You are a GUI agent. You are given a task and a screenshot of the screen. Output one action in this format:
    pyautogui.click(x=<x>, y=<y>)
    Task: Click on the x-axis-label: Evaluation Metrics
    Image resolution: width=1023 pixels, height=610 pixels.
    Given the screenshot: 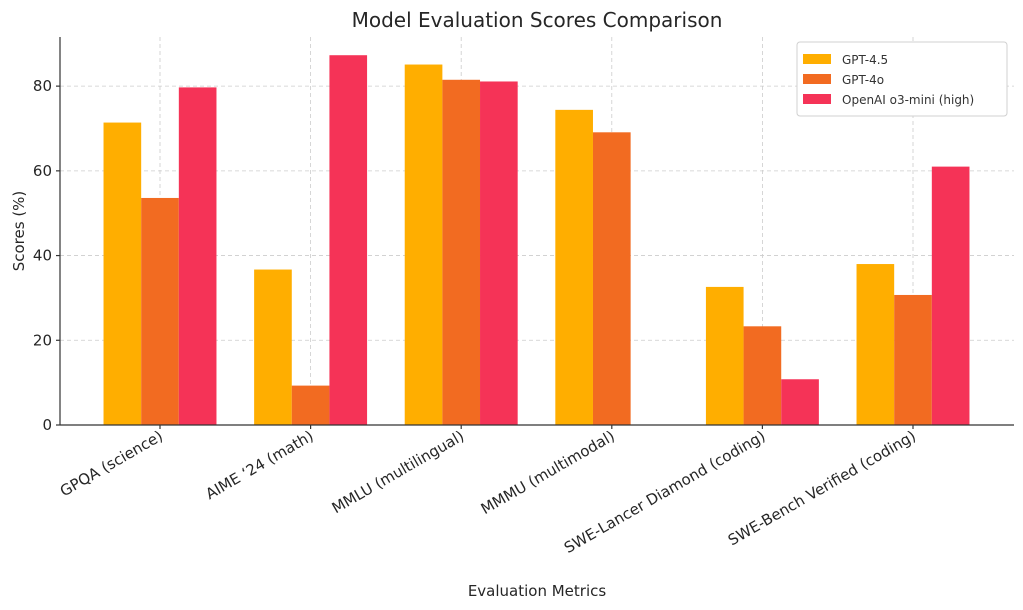 What is the action you would take?
    pyautogui.click(x=537, y=591)
    